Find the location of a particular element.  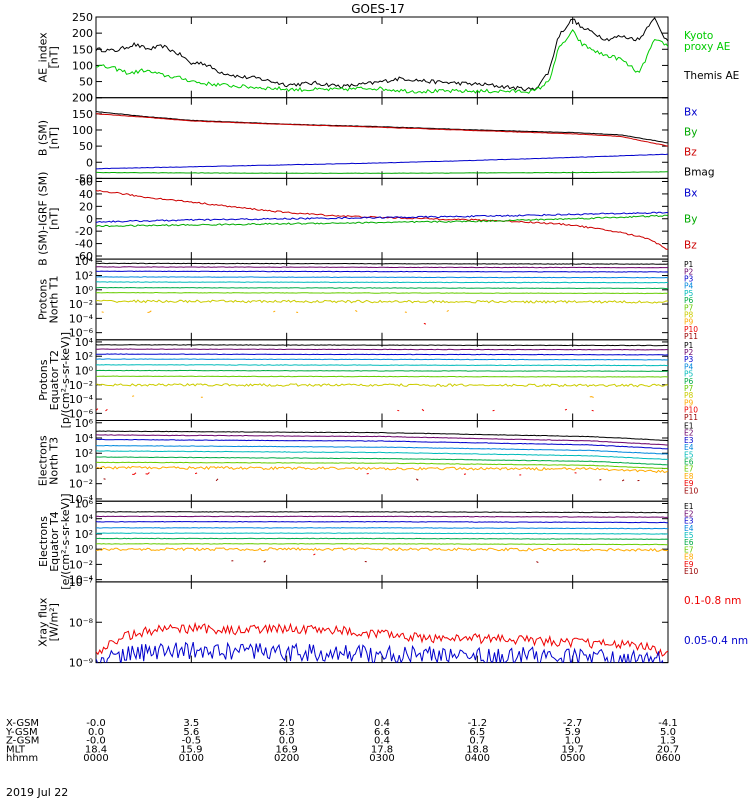

y-tick-label: -50 is located at coordinates (84, 178).